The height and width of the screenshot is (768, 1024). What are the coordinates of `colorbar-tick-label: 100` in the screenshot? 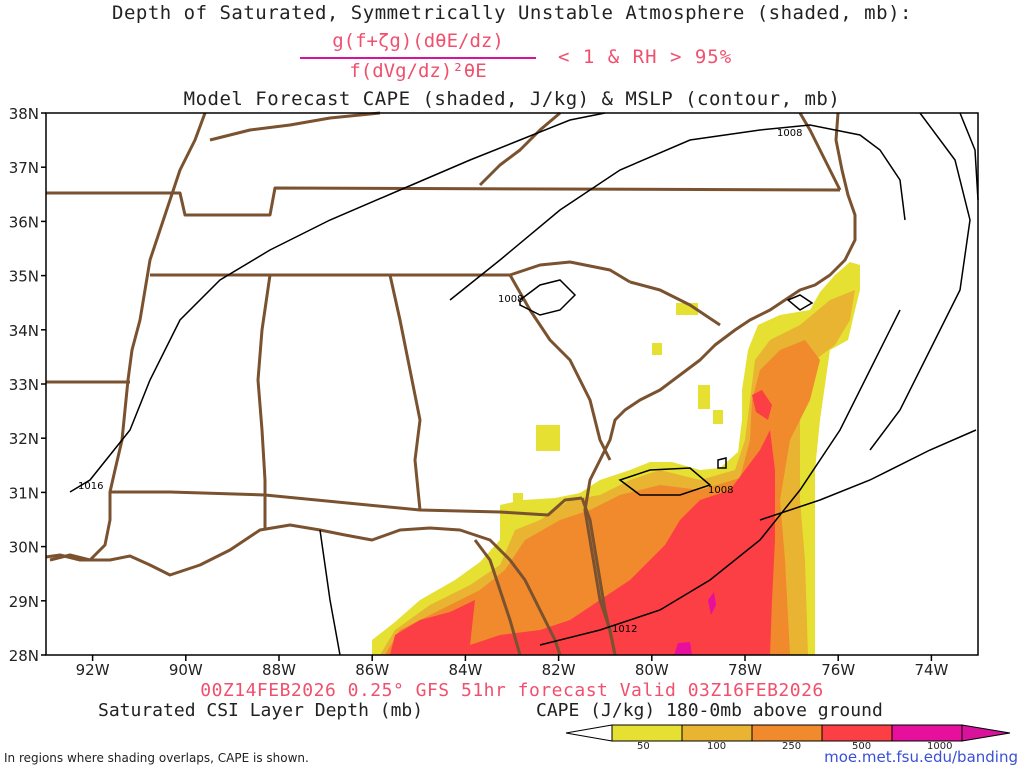 It's located at (716, 746).